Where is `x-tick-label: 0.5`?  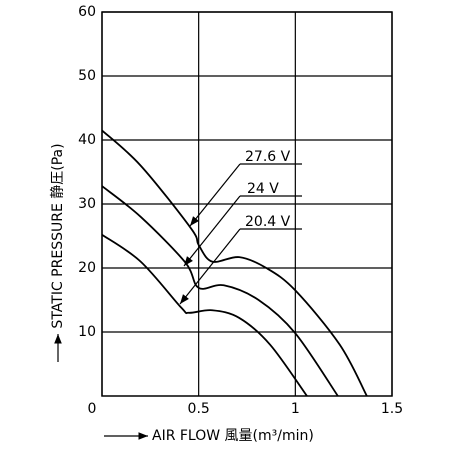
x-tick-label: 0.5 is located at coordinates (199, 409).